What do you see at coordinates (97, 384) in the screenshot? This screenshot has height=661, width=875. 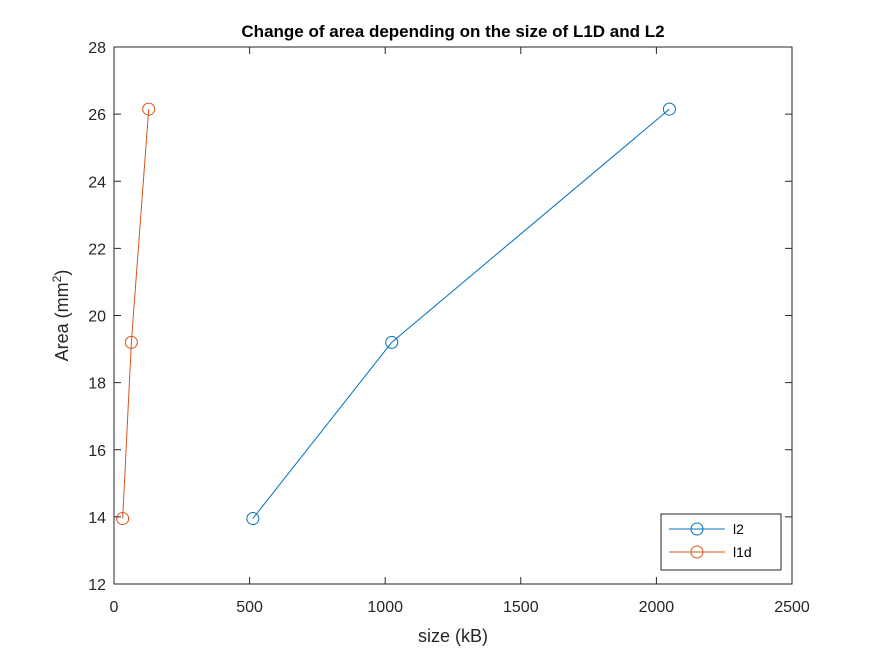 I see `y-tick-label: 18` at bounding box center [97, 384].